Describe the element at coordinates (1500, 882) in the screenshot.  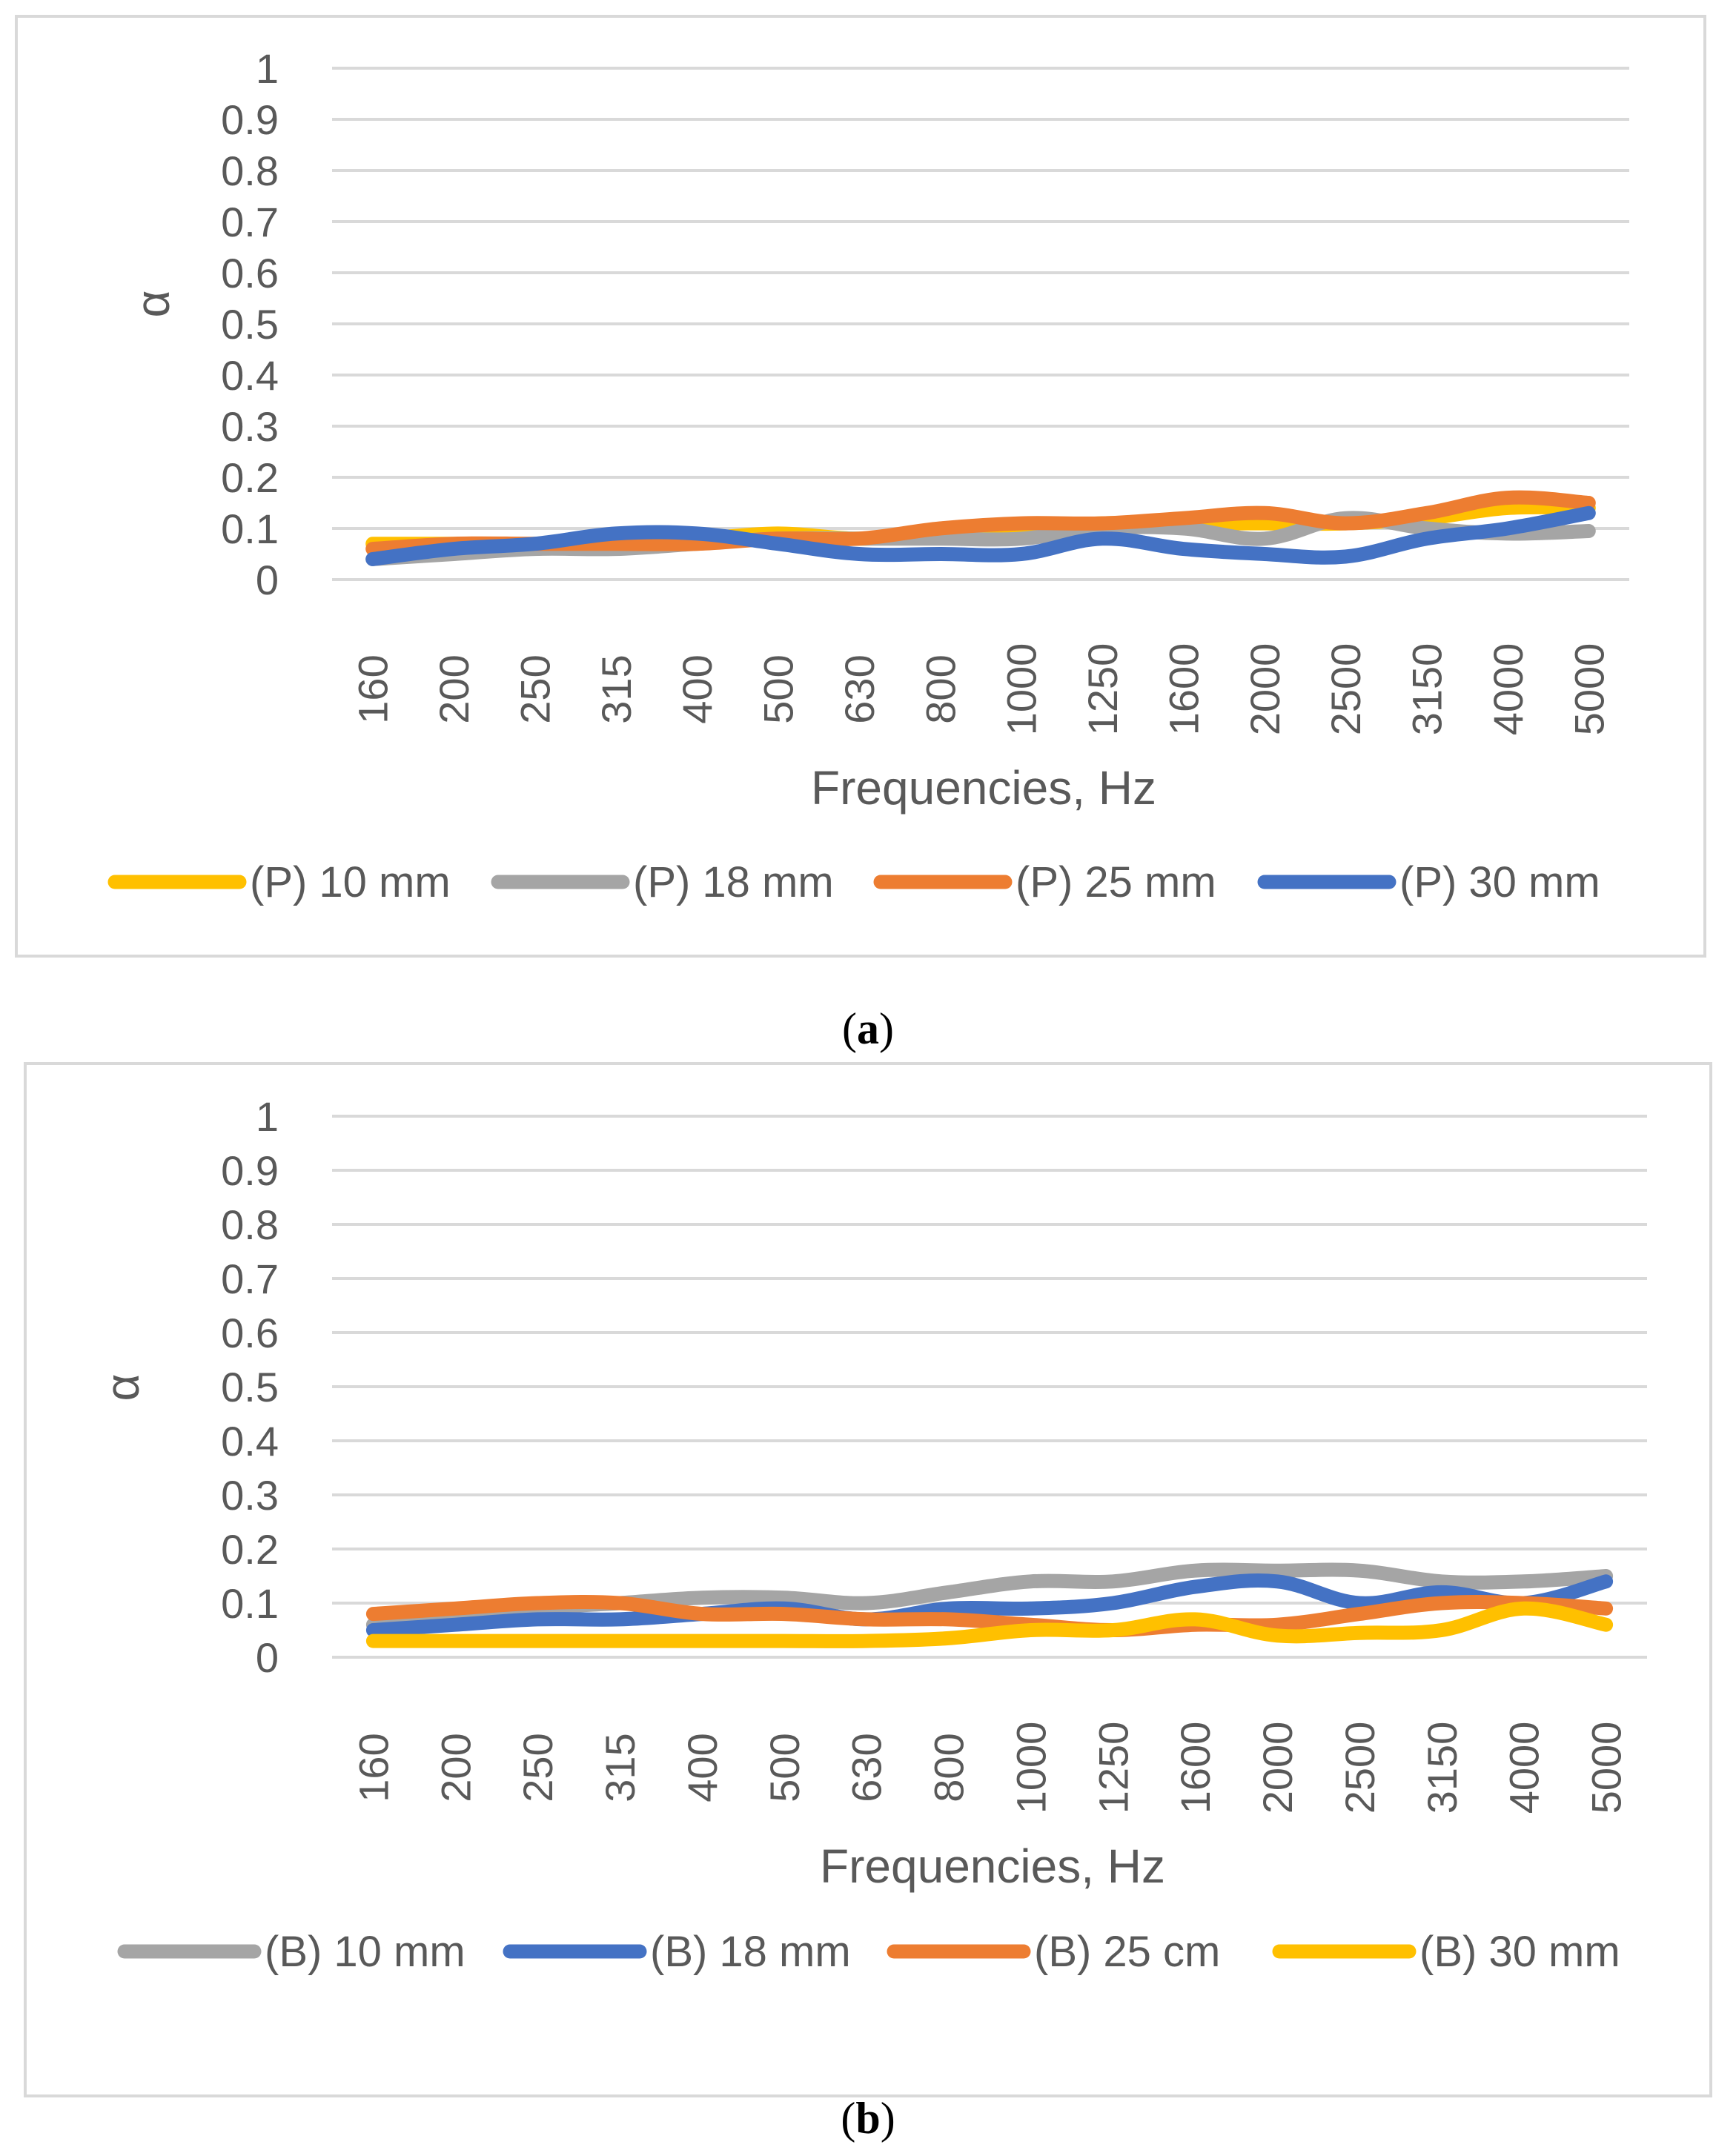
I see `legend-label: (P) 30 mm` at that location.